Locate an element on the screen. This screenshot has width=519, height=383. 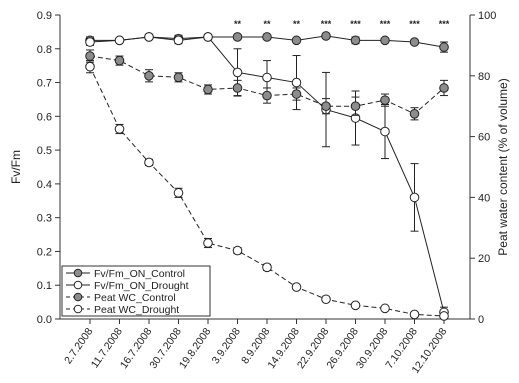
legend-box is located at coordinates (136, 291).